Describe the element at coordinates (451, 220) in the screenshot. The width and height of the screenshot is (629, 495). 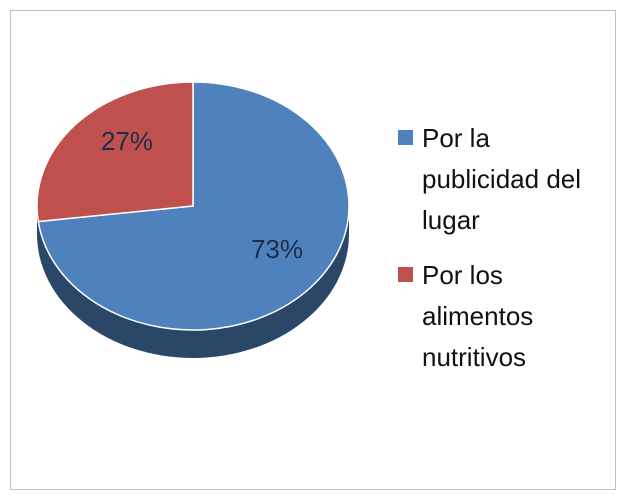
I see `legend-label-line: lugar` at that location.